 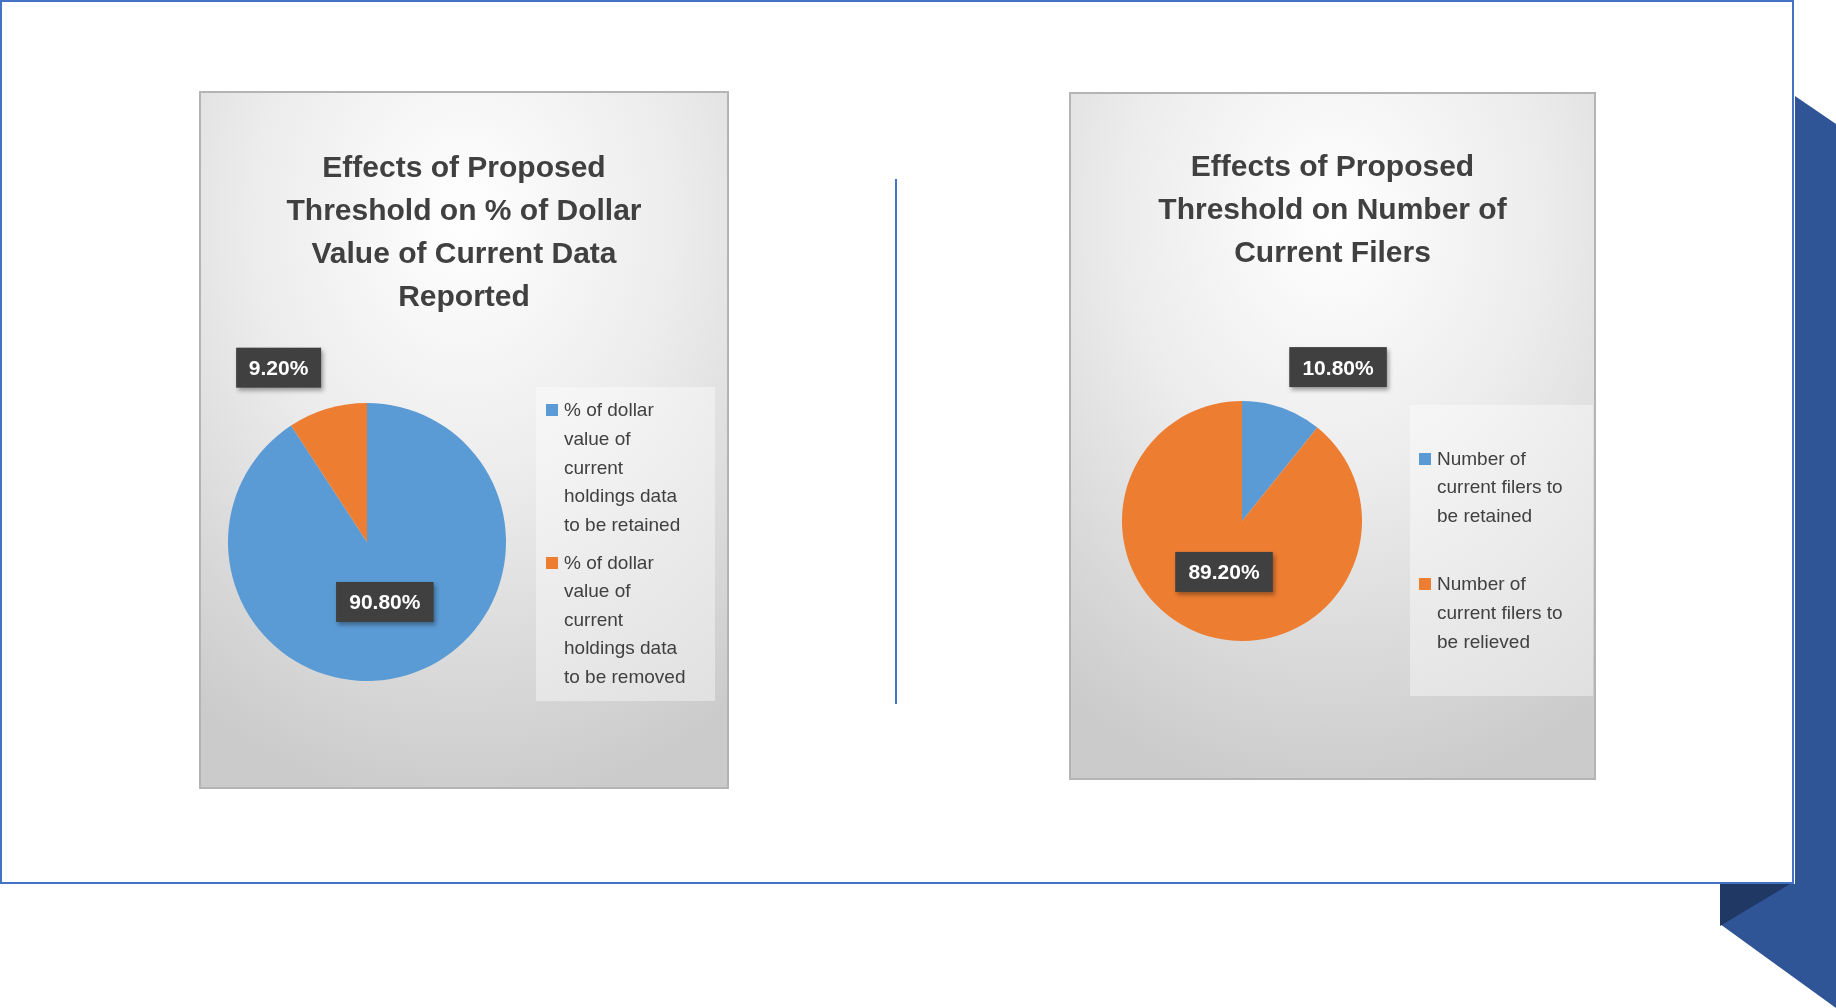 What do you see at coordinates (1500, 487) in the screenshot?
I see `legend-label: Number of current filers to be retained` at bounding box center [1500, 487].